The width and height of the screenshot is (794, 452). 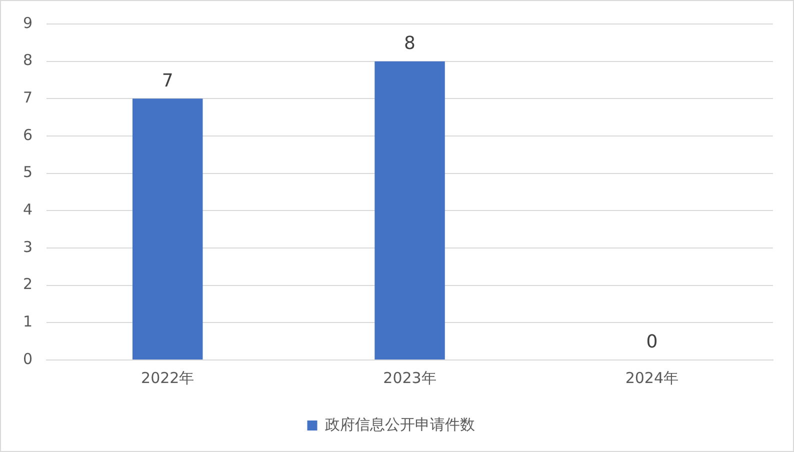 I want to click on data-label: 7, so click(x=168, y=81).